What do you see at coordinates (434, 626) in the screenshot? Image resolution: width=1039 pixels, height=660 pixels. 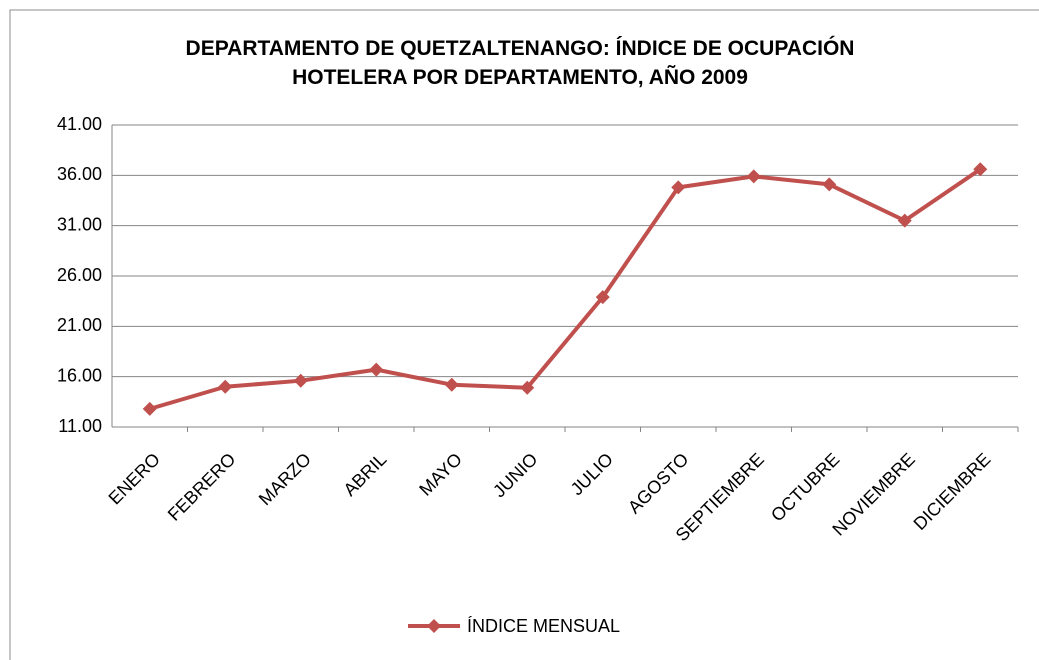 I see `legend-marker` at bounding box center [434, 626].